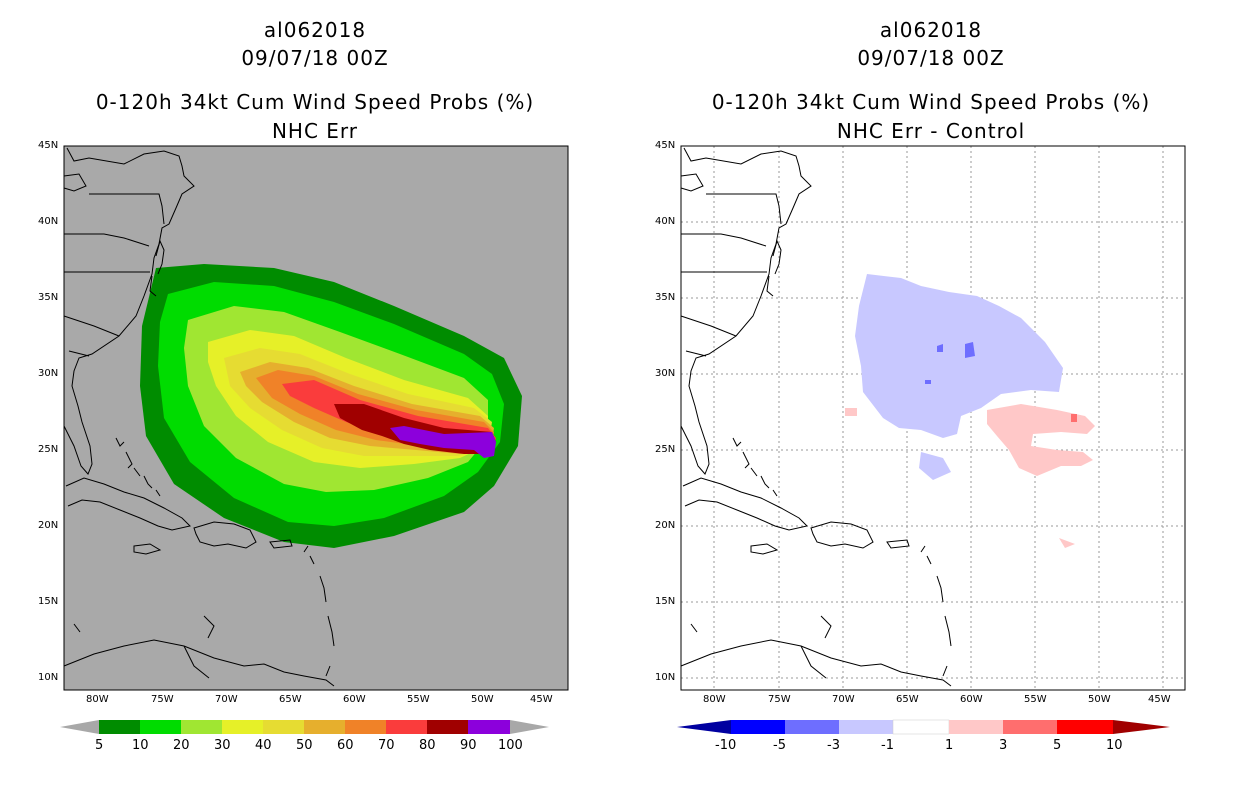 The width and height of the screenshot is (1236, 800). Describe the element at coordinates (779, 699) in the screenshot. I see `right-lon-label: 75W` at that location.